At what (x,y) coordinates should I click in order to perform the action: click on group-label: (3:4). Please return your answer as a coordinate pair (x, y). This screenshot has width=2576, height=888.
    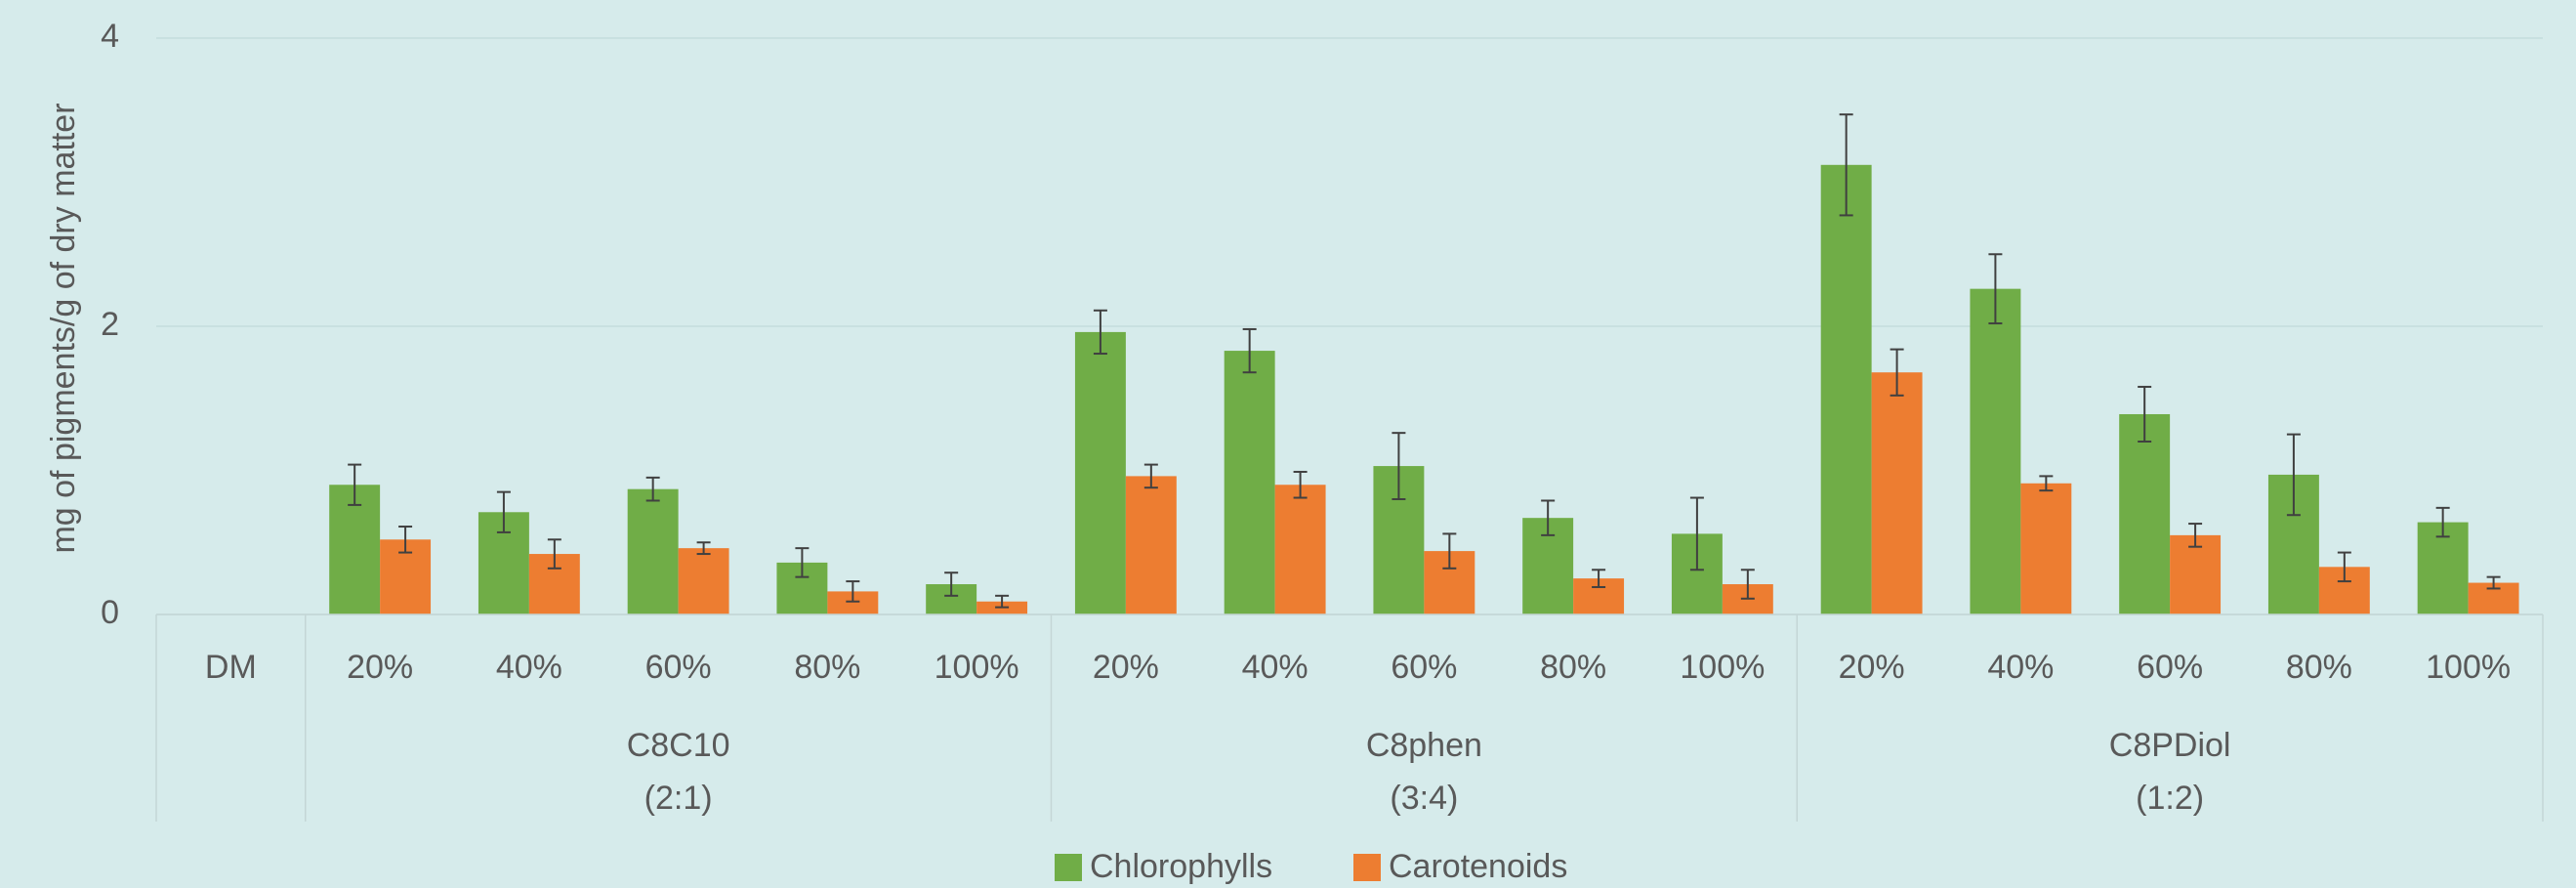
    Looking at the image, I should click on (1424, 798).